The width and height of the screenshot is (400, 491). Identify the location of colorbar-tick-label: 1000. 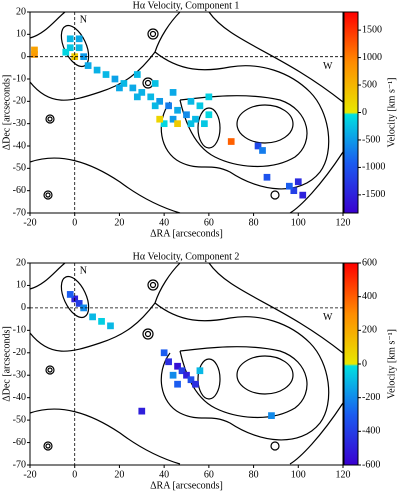
(372, 57).